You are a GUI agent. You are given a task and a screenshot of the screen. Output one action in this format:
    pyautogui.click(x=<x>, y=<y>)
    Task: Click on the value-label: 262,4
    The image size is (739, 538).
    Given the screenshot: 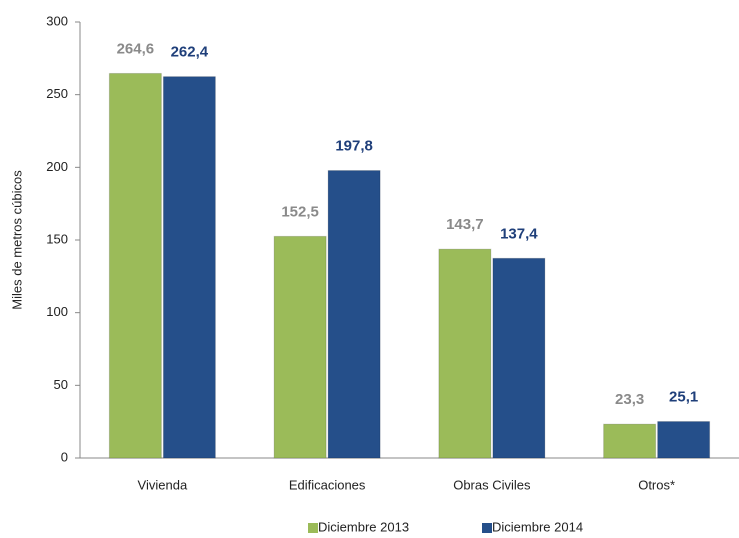 What is the action you would take?
    pyautogui.click(x=190, y=52)
    